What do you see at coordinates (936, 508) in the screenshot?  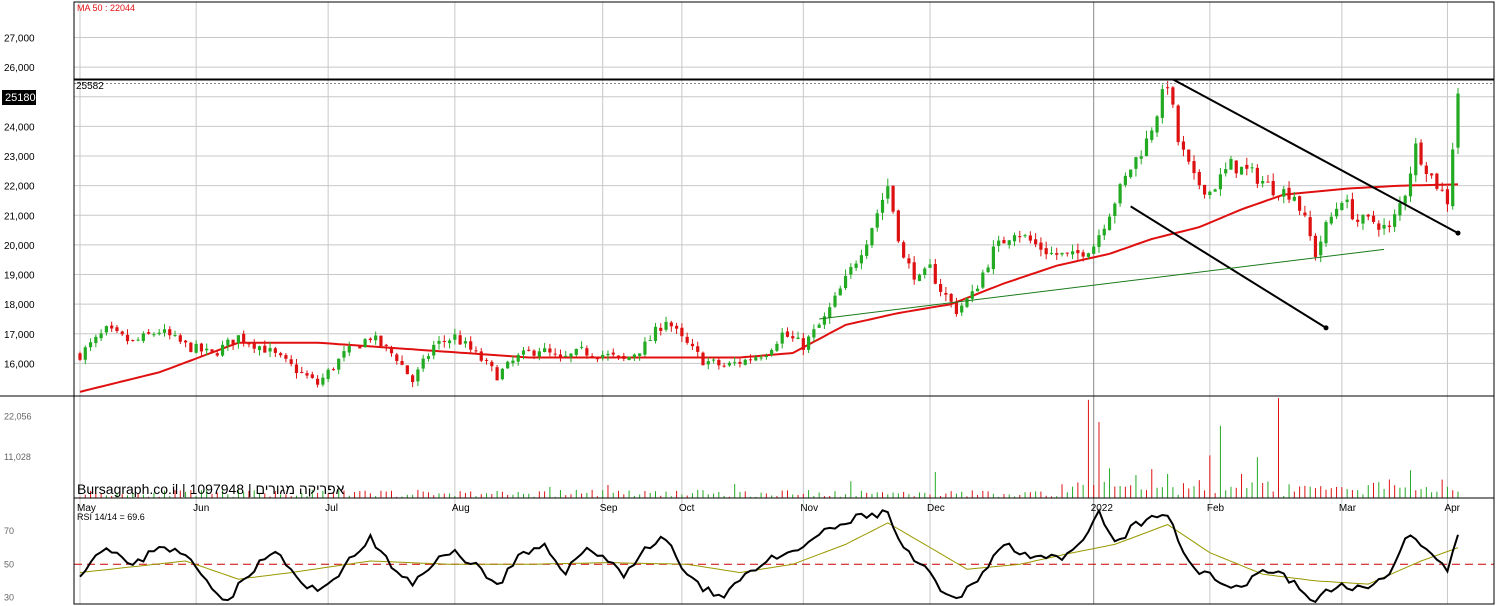 I see `x-tick-label: Dec` at bounding box center [936, 508].